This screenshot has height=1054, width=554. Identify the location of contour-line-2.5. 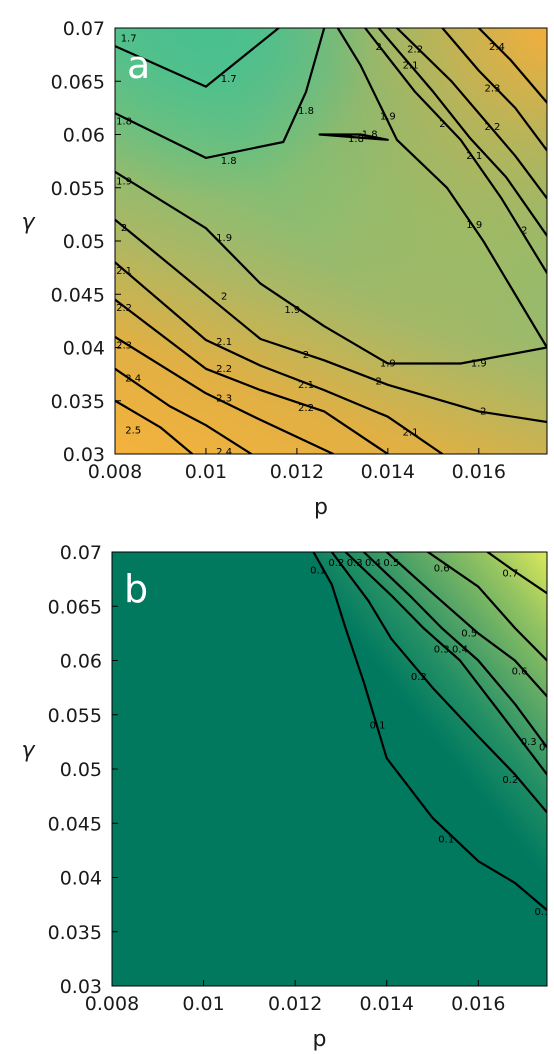
(154, 426).